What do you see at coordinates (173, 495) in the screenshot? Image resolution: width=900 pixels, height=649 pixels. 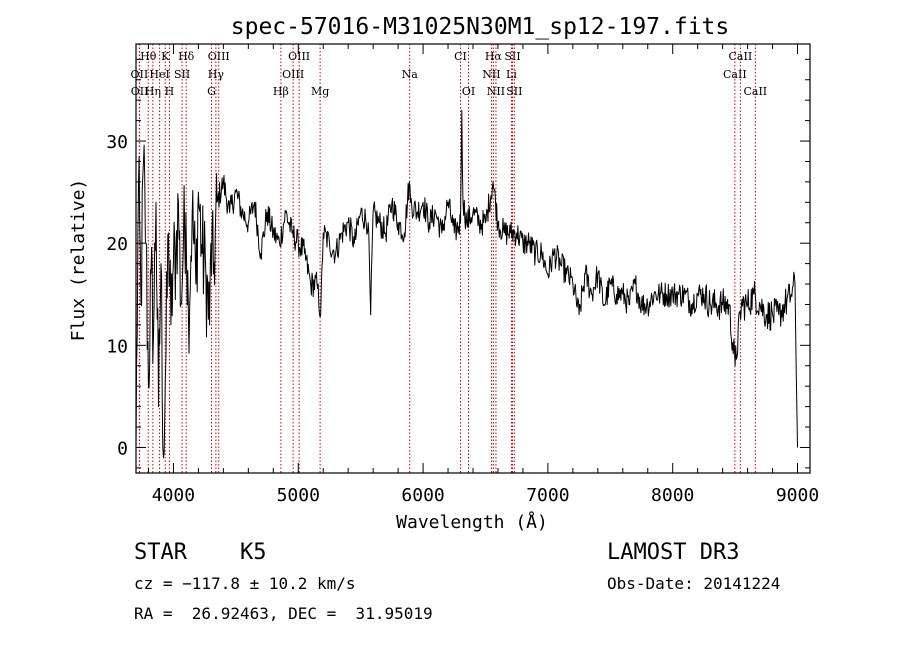 I see `x-tick-label: 4000` at bounding box center [173, 495].